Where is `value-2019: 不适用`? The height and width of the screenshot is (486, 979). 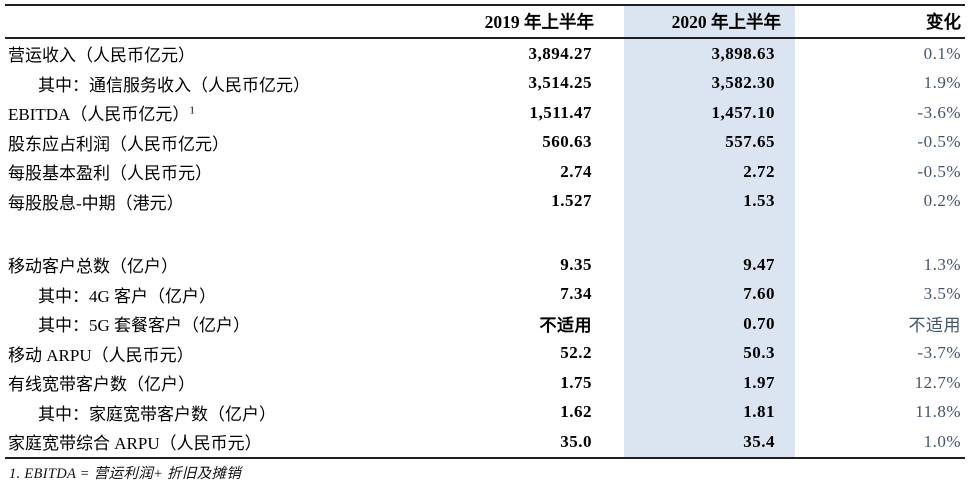
value-2019: 不适用 is located at coordinates (565, 326).